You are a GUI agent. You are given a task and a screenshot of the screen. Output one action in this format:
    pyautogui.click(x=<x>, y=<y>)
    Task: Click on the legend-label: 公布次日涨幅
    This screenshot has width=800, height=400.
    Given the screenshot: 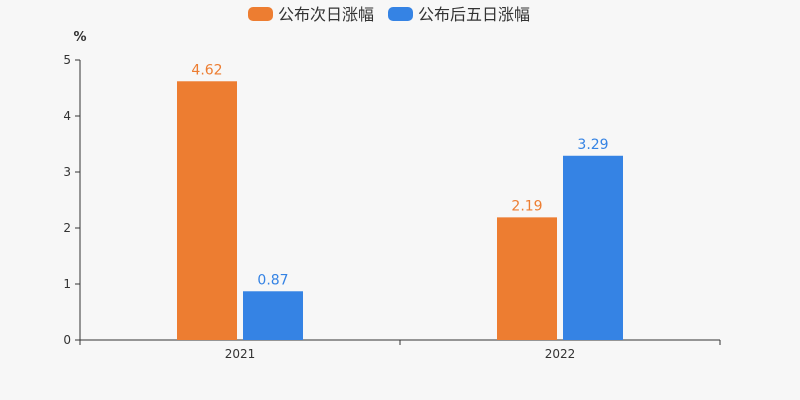 What is the action you would take?
    pyautogui.click(x=326, y=14)
    